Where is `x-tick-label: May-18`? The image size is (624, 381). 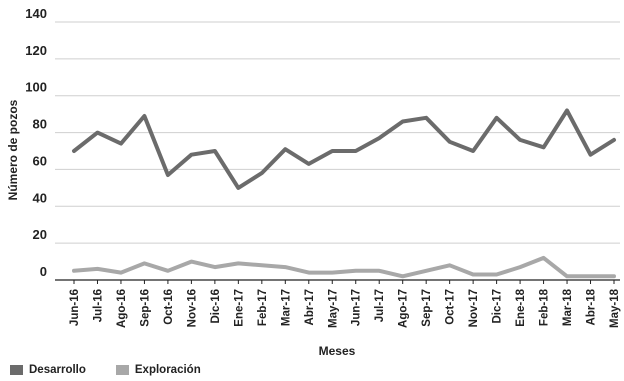
x-tick-label: May-18 is located at coordinates (615, 308).